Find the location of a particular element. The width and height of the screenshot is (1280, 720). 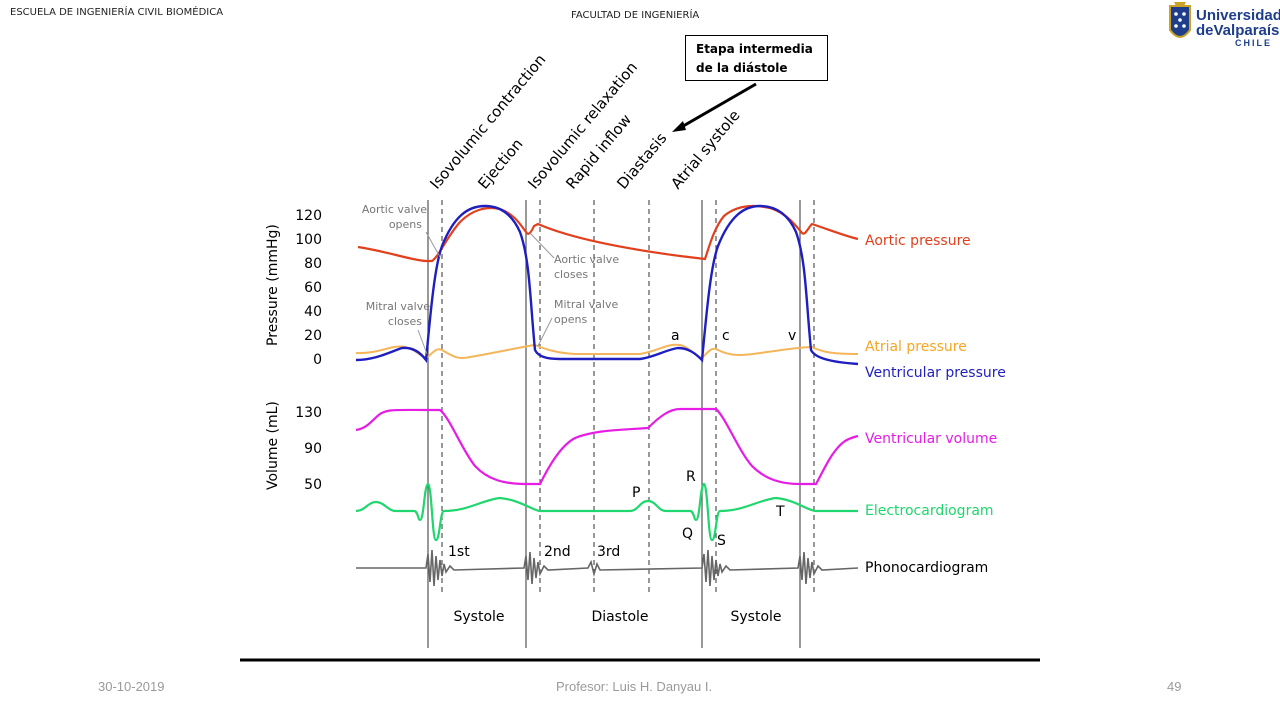

wave-a: a is located at coordinates (675, 336).